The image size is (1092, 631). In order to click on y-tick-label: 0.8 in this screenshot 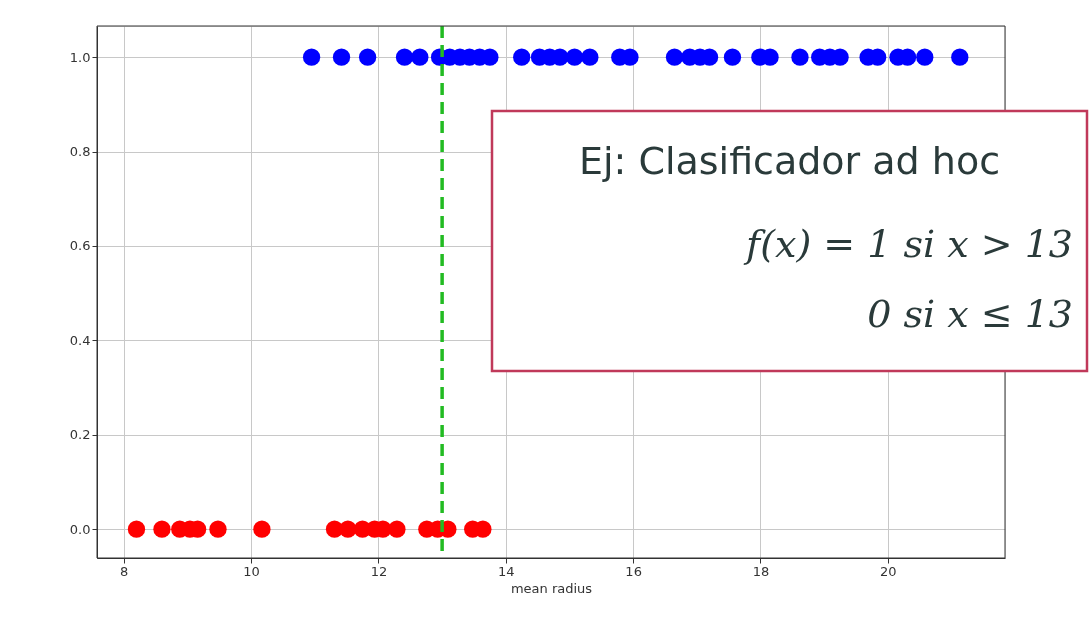, I will do `click(80, 152)`.